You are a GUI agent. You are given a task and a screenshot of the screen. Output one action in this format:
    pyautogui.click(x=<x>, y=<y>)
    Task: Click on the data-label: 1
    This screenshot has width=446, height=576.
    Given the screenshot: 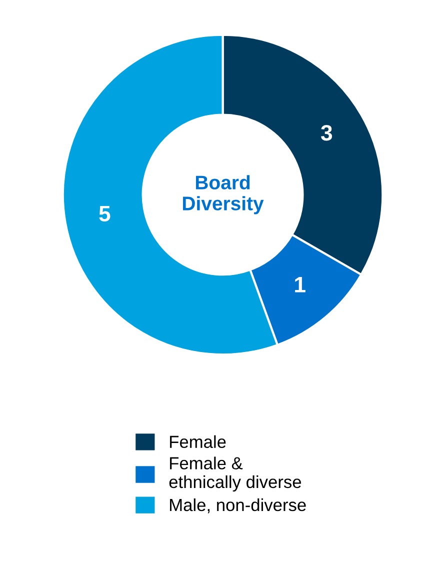 What is the action you would take?
    pyautogui.click(x=300, y=284)
    